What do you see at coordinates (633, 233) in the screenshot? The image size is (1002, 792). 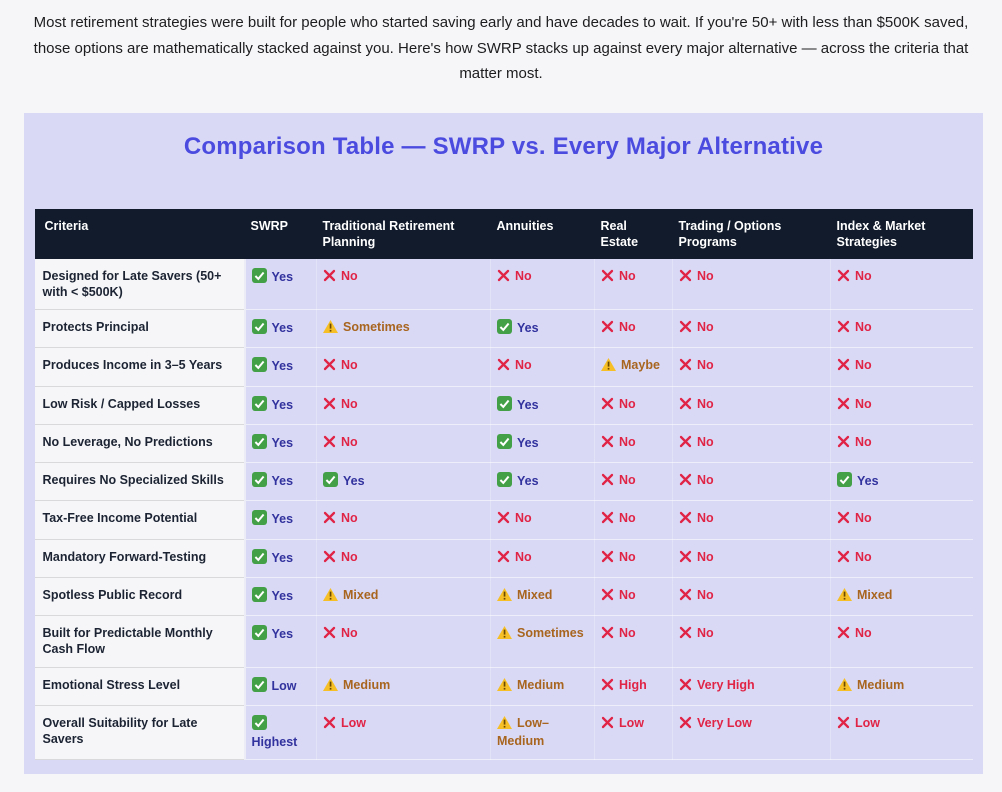 I see `column-header: Real Estate` at bounding box center [633, 233].